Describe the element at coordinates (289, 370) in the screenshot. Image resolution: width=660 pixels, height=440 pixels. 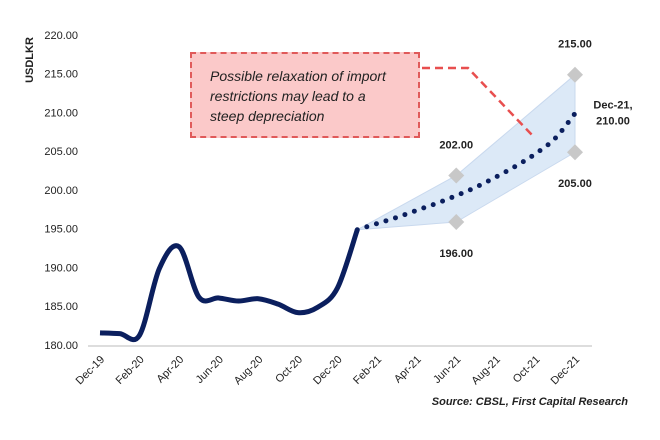
I see `x-tick-label: Oct-20` at that location.